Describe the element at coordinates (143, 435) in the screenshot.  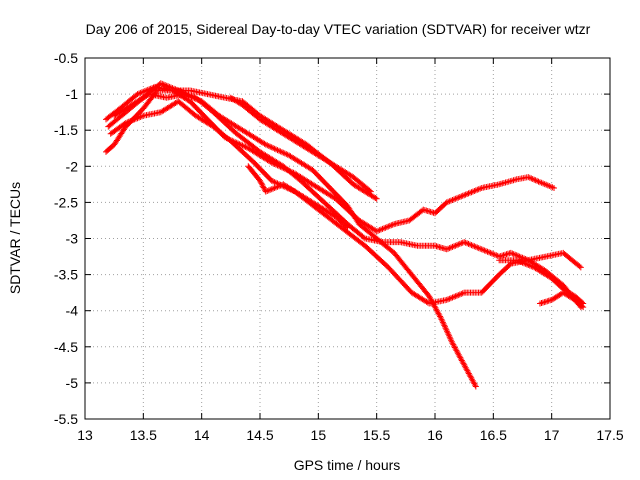
I see `x-tick-label: 13.5` at that location.